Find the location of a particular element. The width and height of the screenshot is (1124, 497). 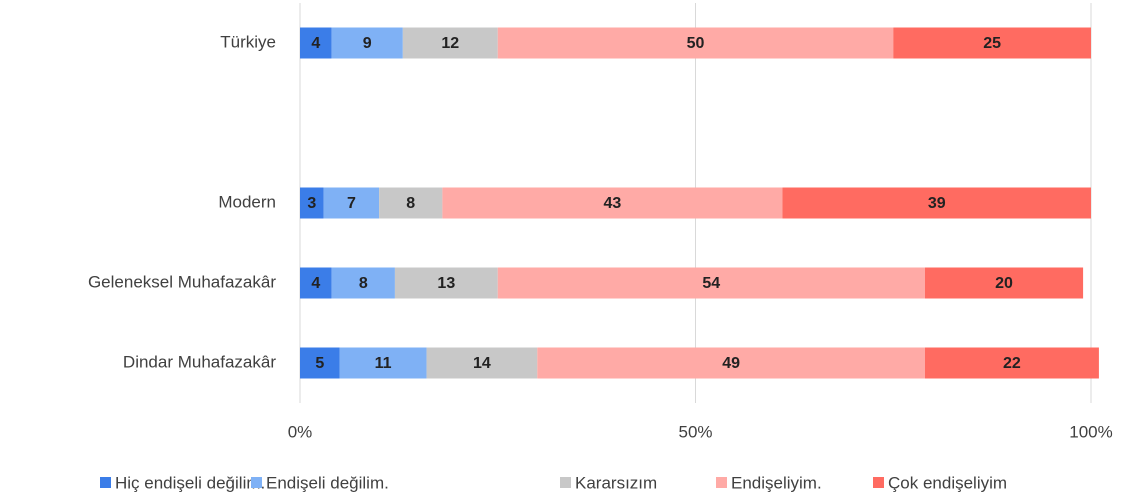

x-tick-label: 0% is located at coordinates (300, 431).